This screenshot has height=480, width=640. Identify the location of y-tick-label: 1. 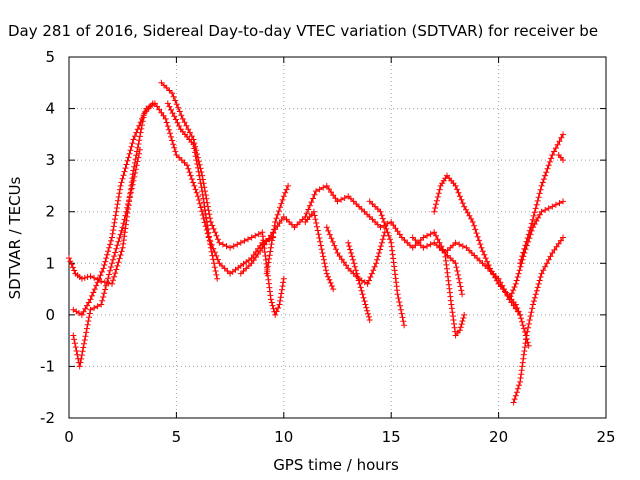
(50, 263).